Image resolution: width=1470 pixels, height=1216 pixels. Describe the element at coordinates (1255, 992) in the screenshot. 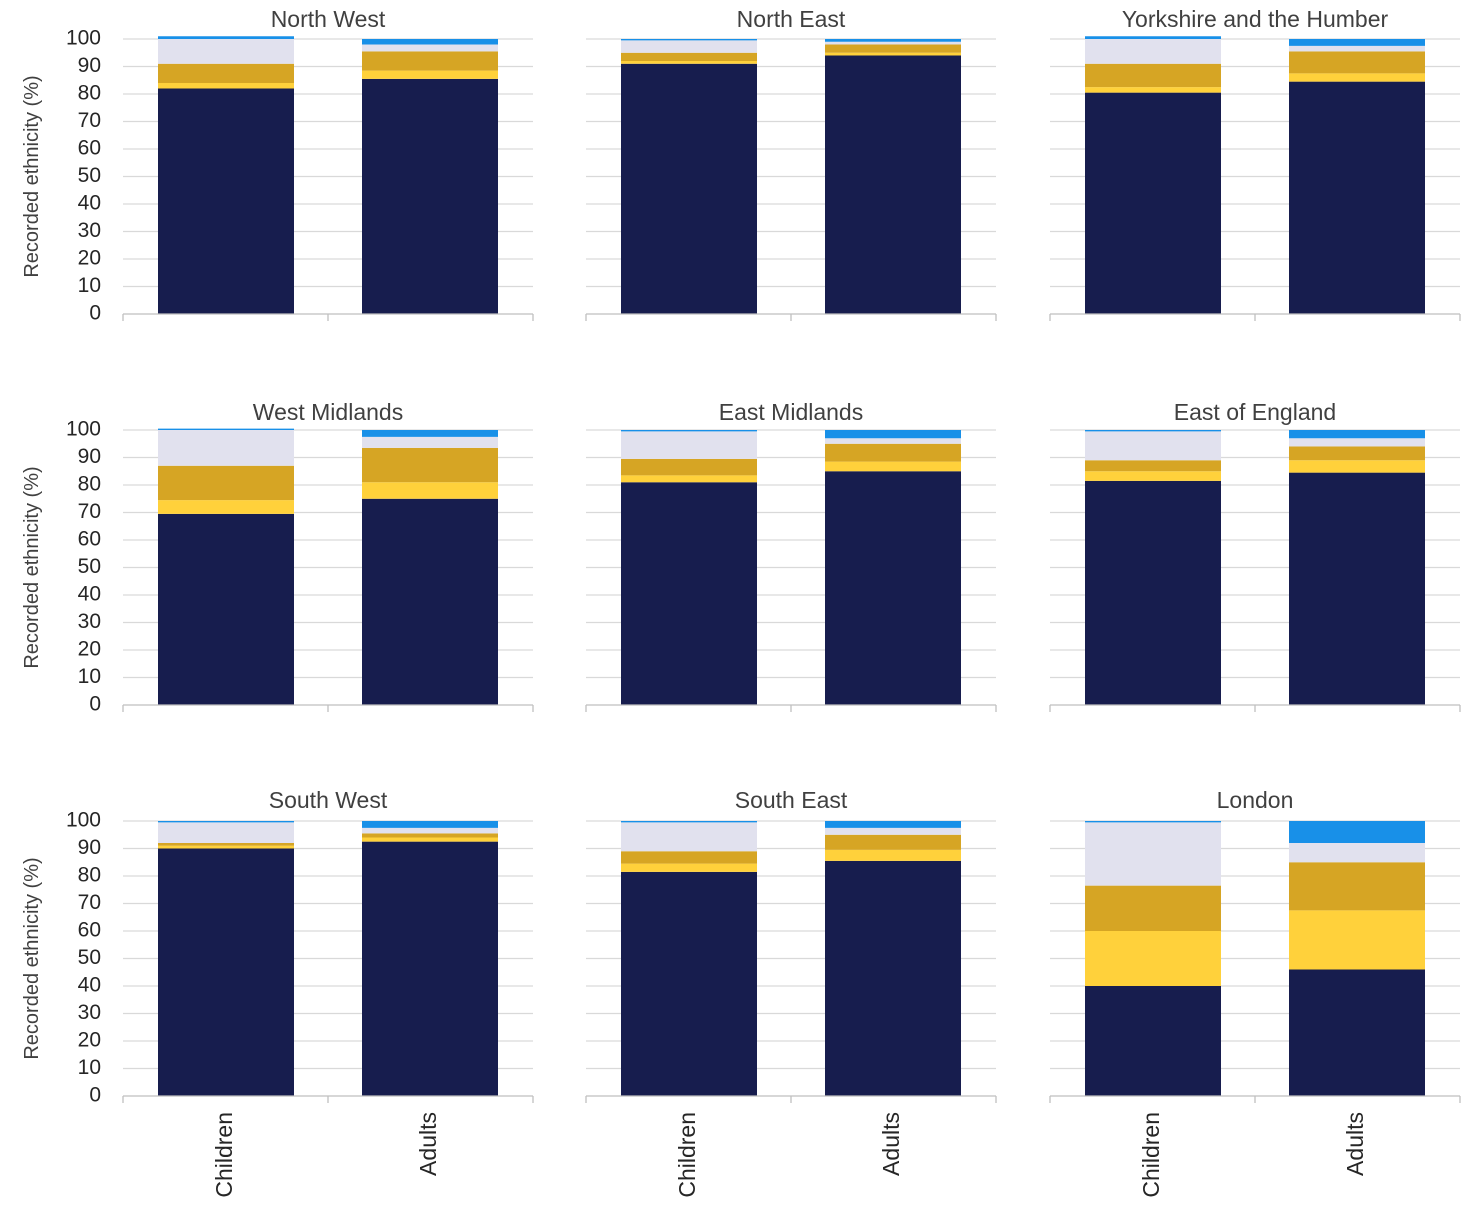

I see `panel-london: London Children Adults` at that location.